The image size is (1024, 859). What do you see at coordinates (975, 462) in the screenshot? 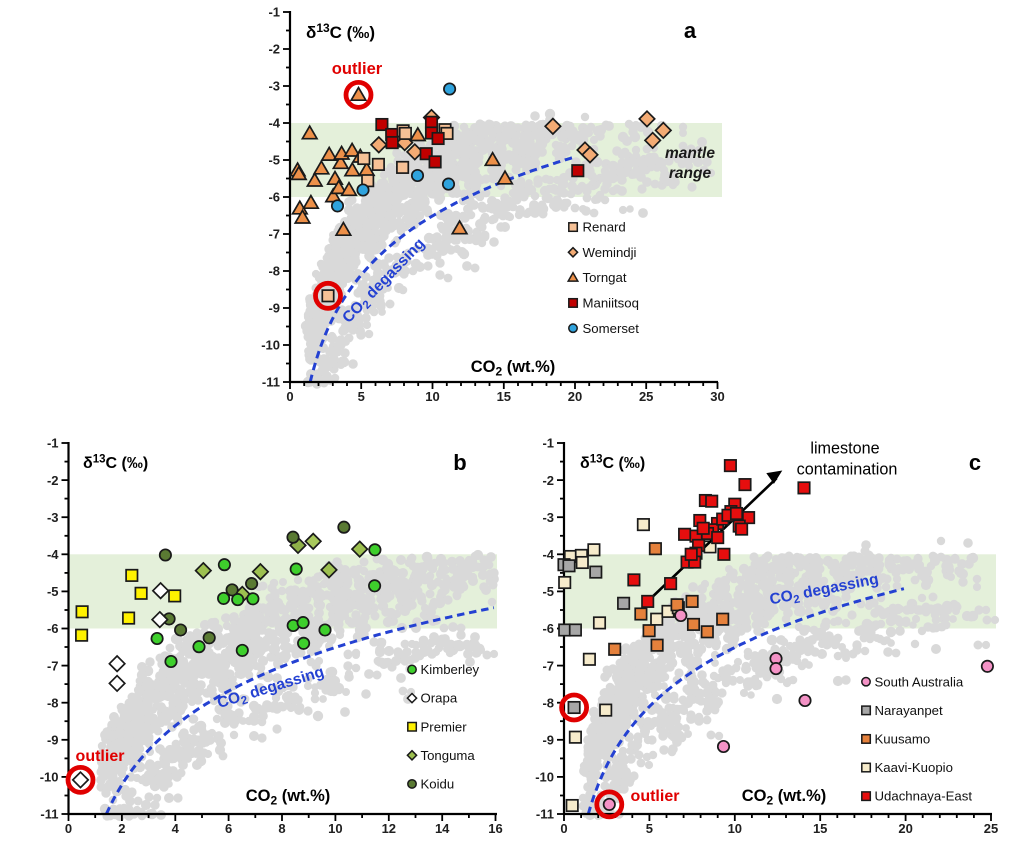
I see `svg-text: c` at bounding box center [975, 462].